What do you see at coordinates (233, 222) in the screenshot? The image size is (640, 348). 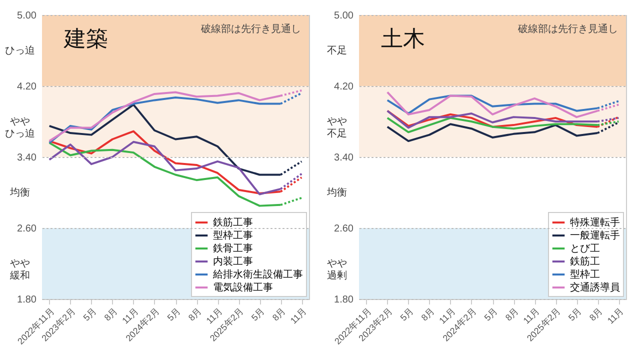 I see `legend-label: 鉄筋工事` at bounding box center [233, 222].